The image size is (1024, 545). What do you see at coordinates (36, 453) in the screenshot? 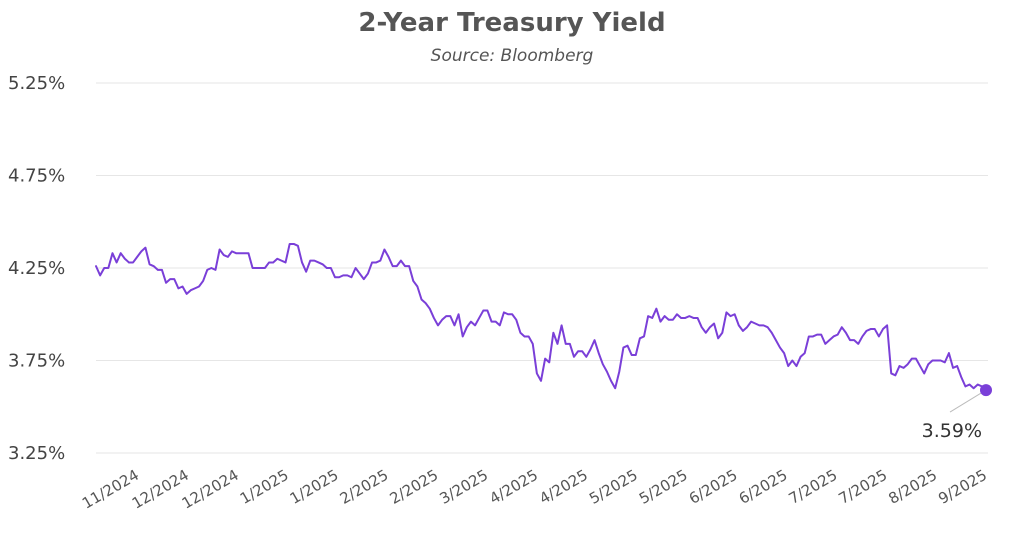
I see `y-tick-label: 3.25%` at bounding box center [36, 453].